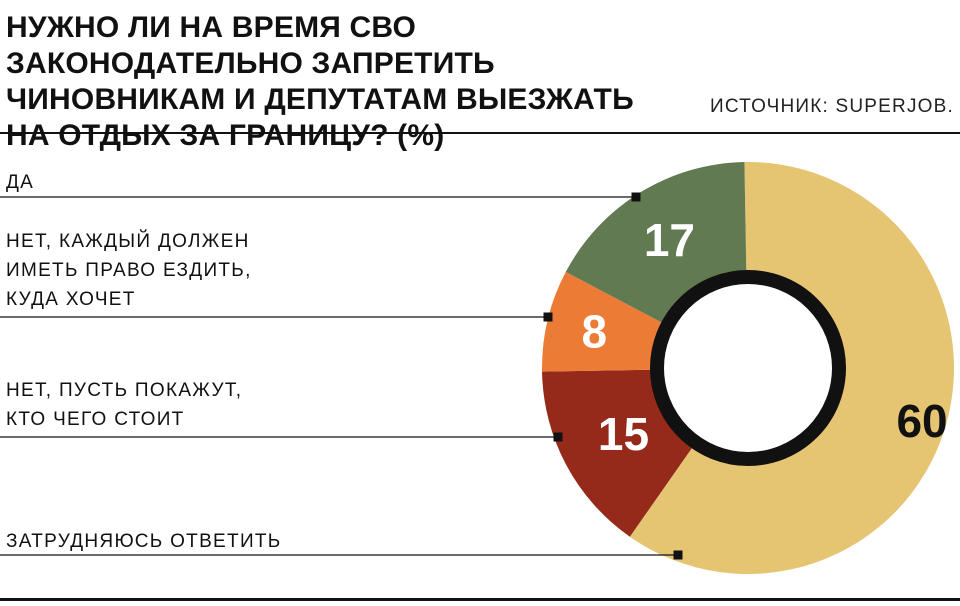 The height and width of the screenshot is (606, 960). I want to click on chart-title-line: НА ОТДЫХ ЗА ГРАНИЦУ? (%), so click(225, 135).